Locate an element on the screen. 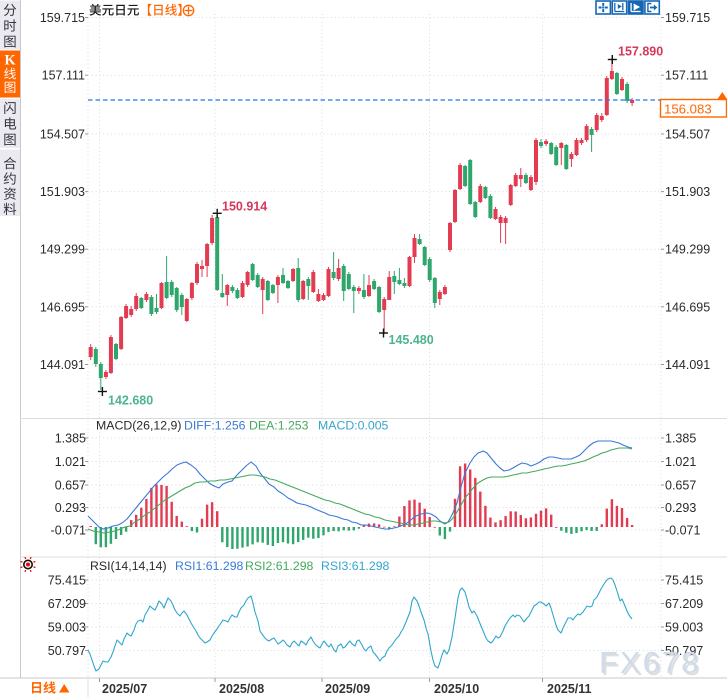 The height and width of the screenshot is (697, 727). svg-text: 2025/08 is located at coordinates (241, 689).